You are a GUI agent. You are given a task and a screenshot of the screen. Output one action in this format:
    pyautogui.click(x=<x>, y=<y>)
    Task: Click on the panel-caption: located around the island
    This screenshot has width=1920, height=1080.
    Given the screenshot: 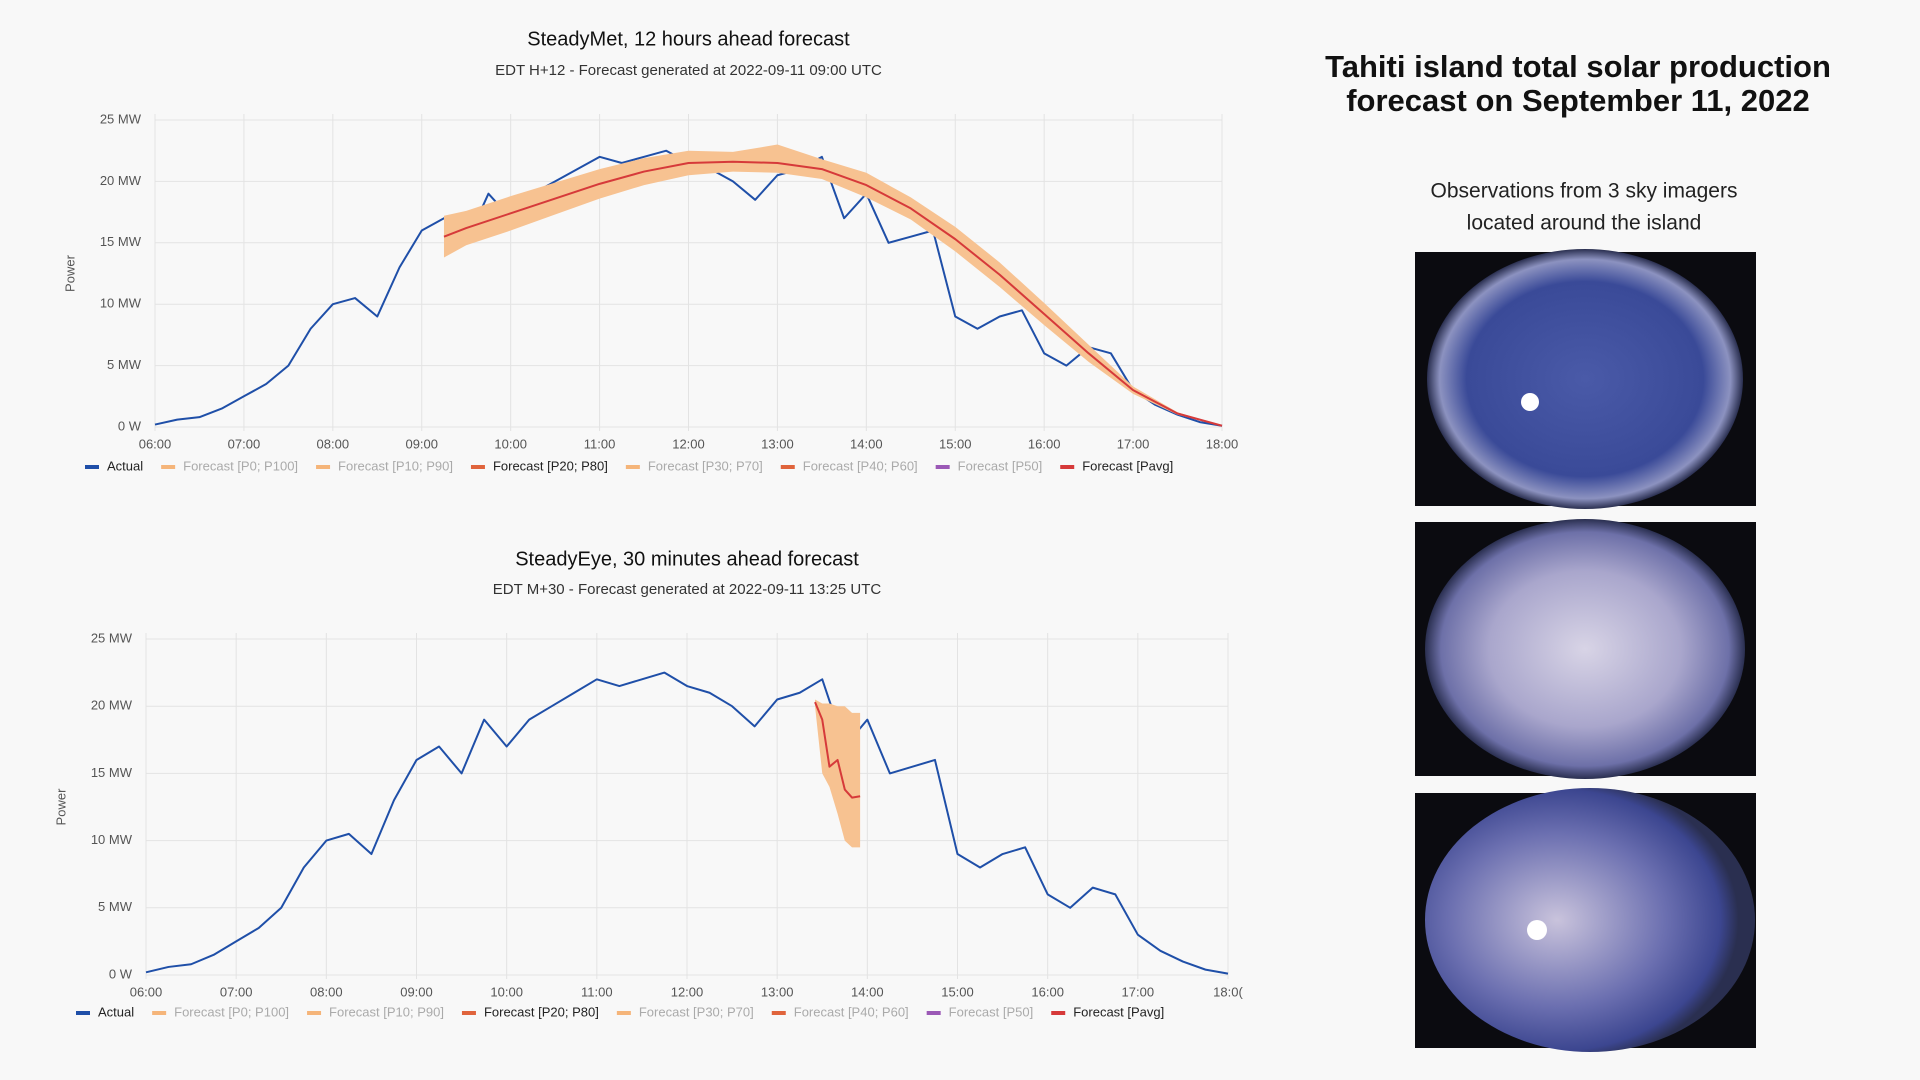 What is the action you would take?
    pyautogui.click(x=1584, y=223)
    